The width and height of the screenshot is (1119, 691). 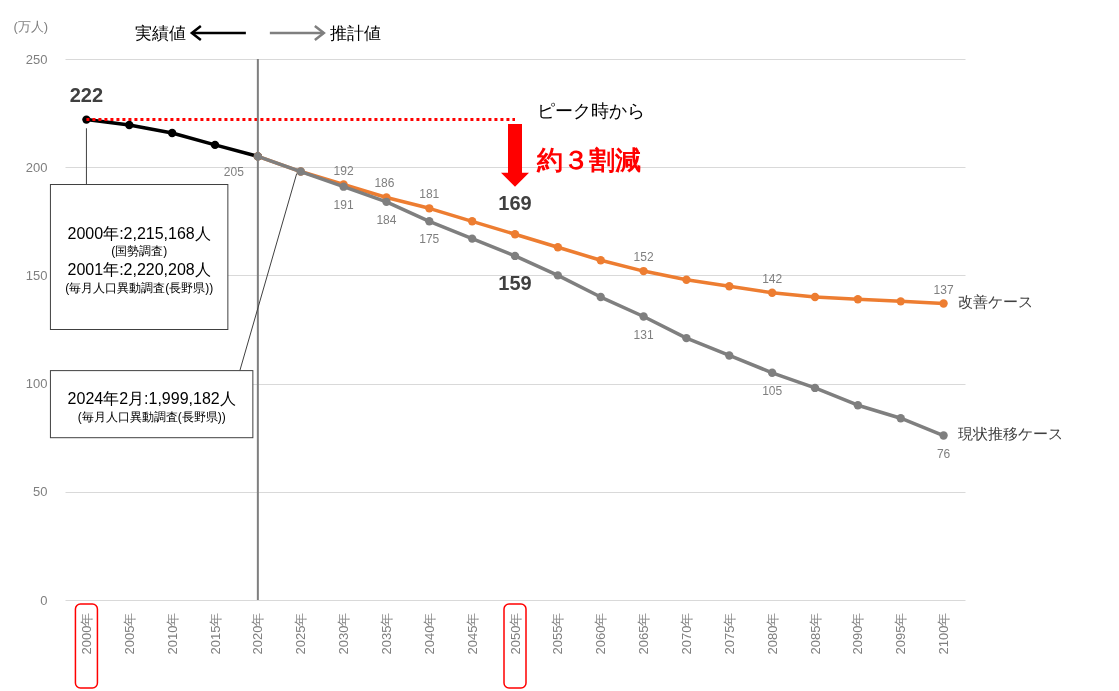 What do you see at coordinates (343, 204) in the screenshot?
I see `data-label: 191` at bounding box center [343, 204].